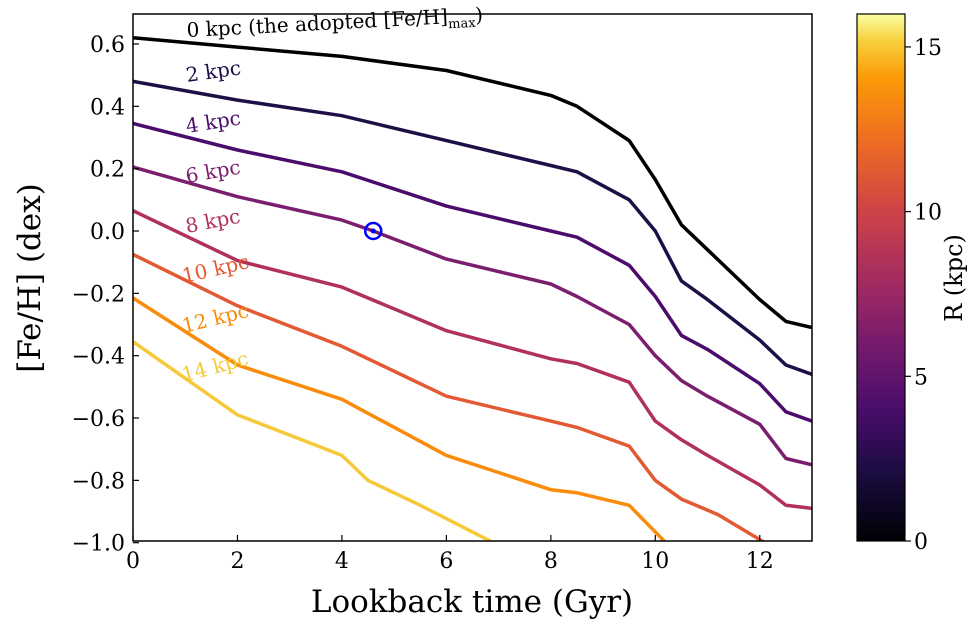 The height and width of the screenshot is (639, 977). What do you see at coordinates (342, 561) in the screenshot?
I see `x-tick-label: 4` at bounding box center [342, 561].